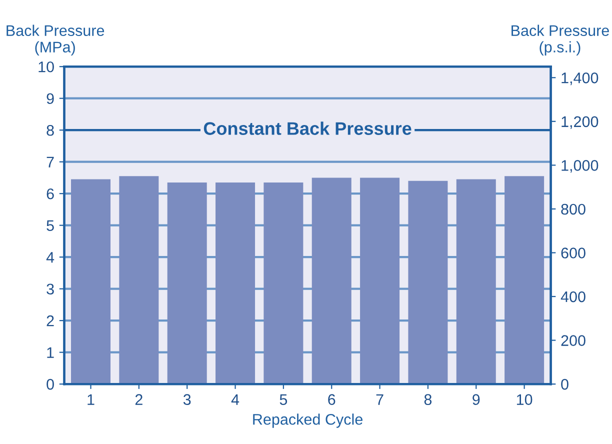 This screenshot has height=444, width=612. Describe the element at coordinates (55, 40) in the screenshot. I see `y-axis-title: Back Pressure (MPa)` at that location.